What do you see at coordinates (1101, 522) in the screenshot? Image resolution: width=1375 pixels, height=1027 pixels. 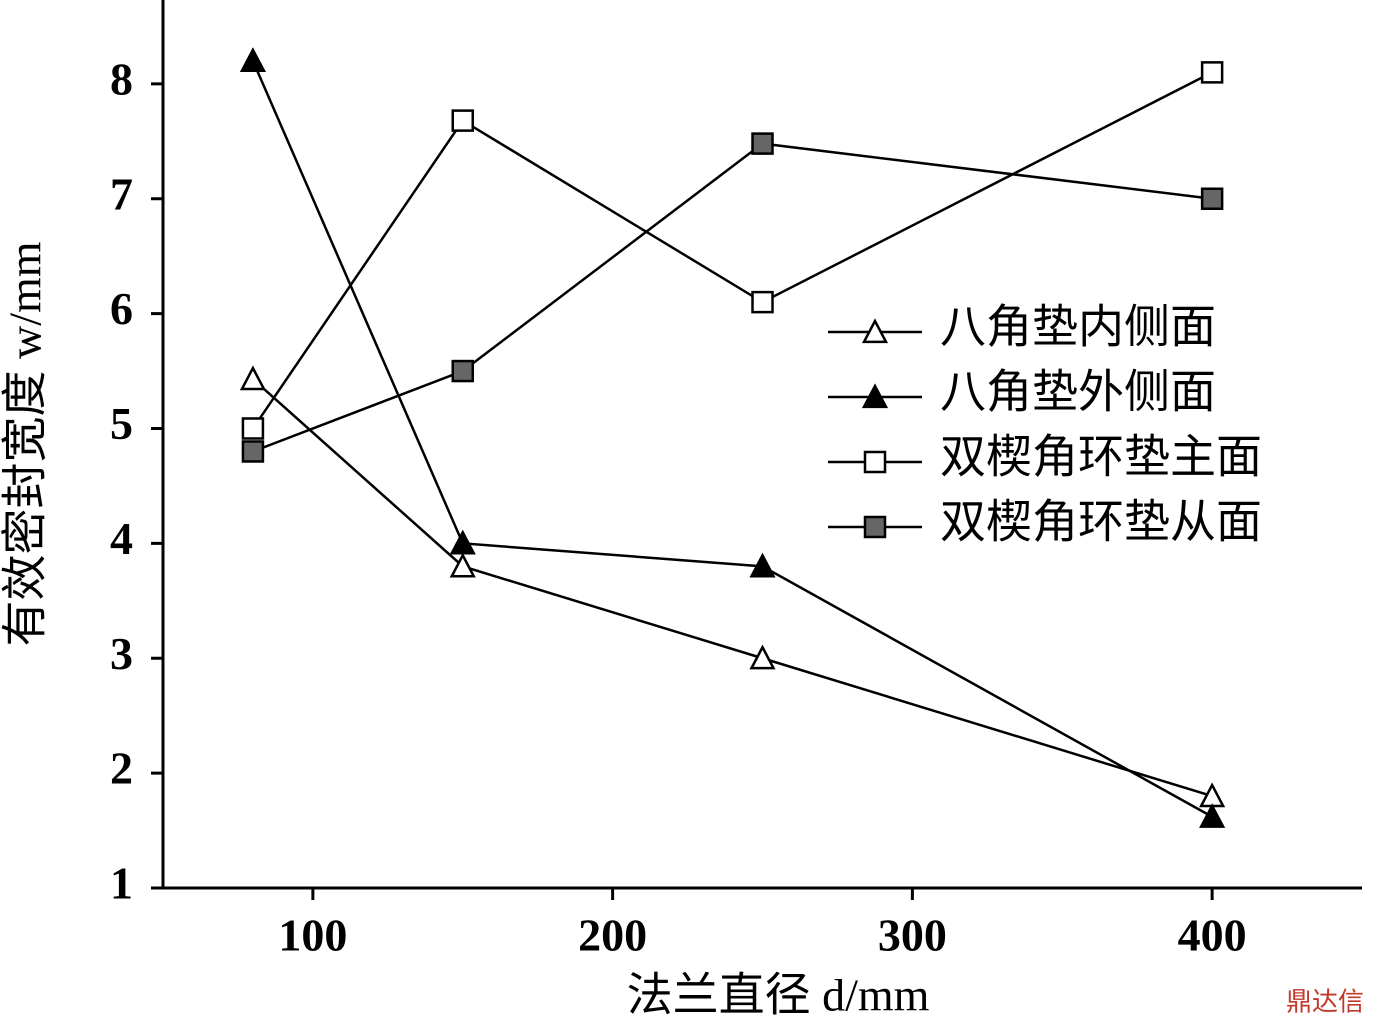 I see `legend-label: 双楔角环垫从面` at bounding box center [1101, 522].